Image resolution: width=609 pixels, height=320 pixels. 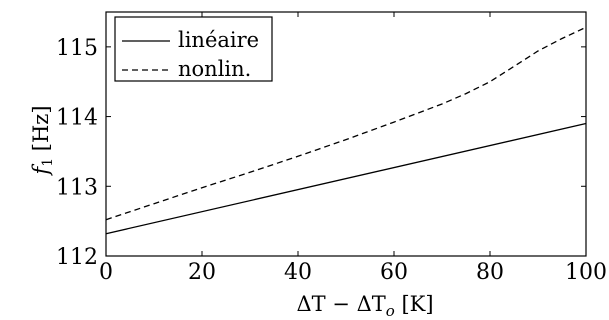 What do you see at coordinates (586, 272) in the screenshot?
I see `x-tick-label: 100` at bounding box center [586, 272].